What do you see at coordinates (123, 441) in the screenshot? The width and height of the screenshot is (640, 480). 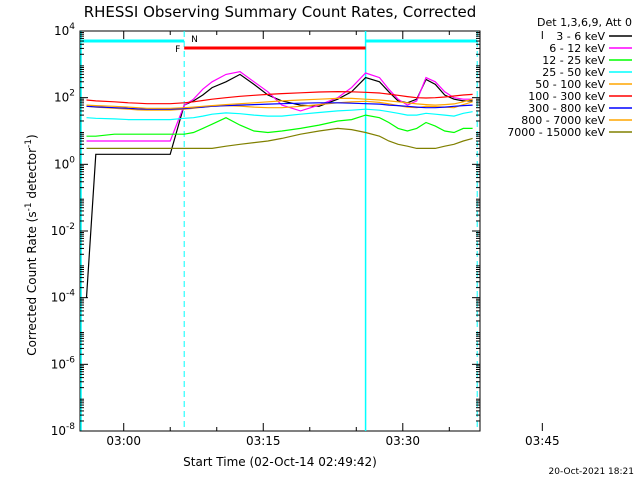 I see `x-tick-label: 03:00` at bounding box center [123, 441].